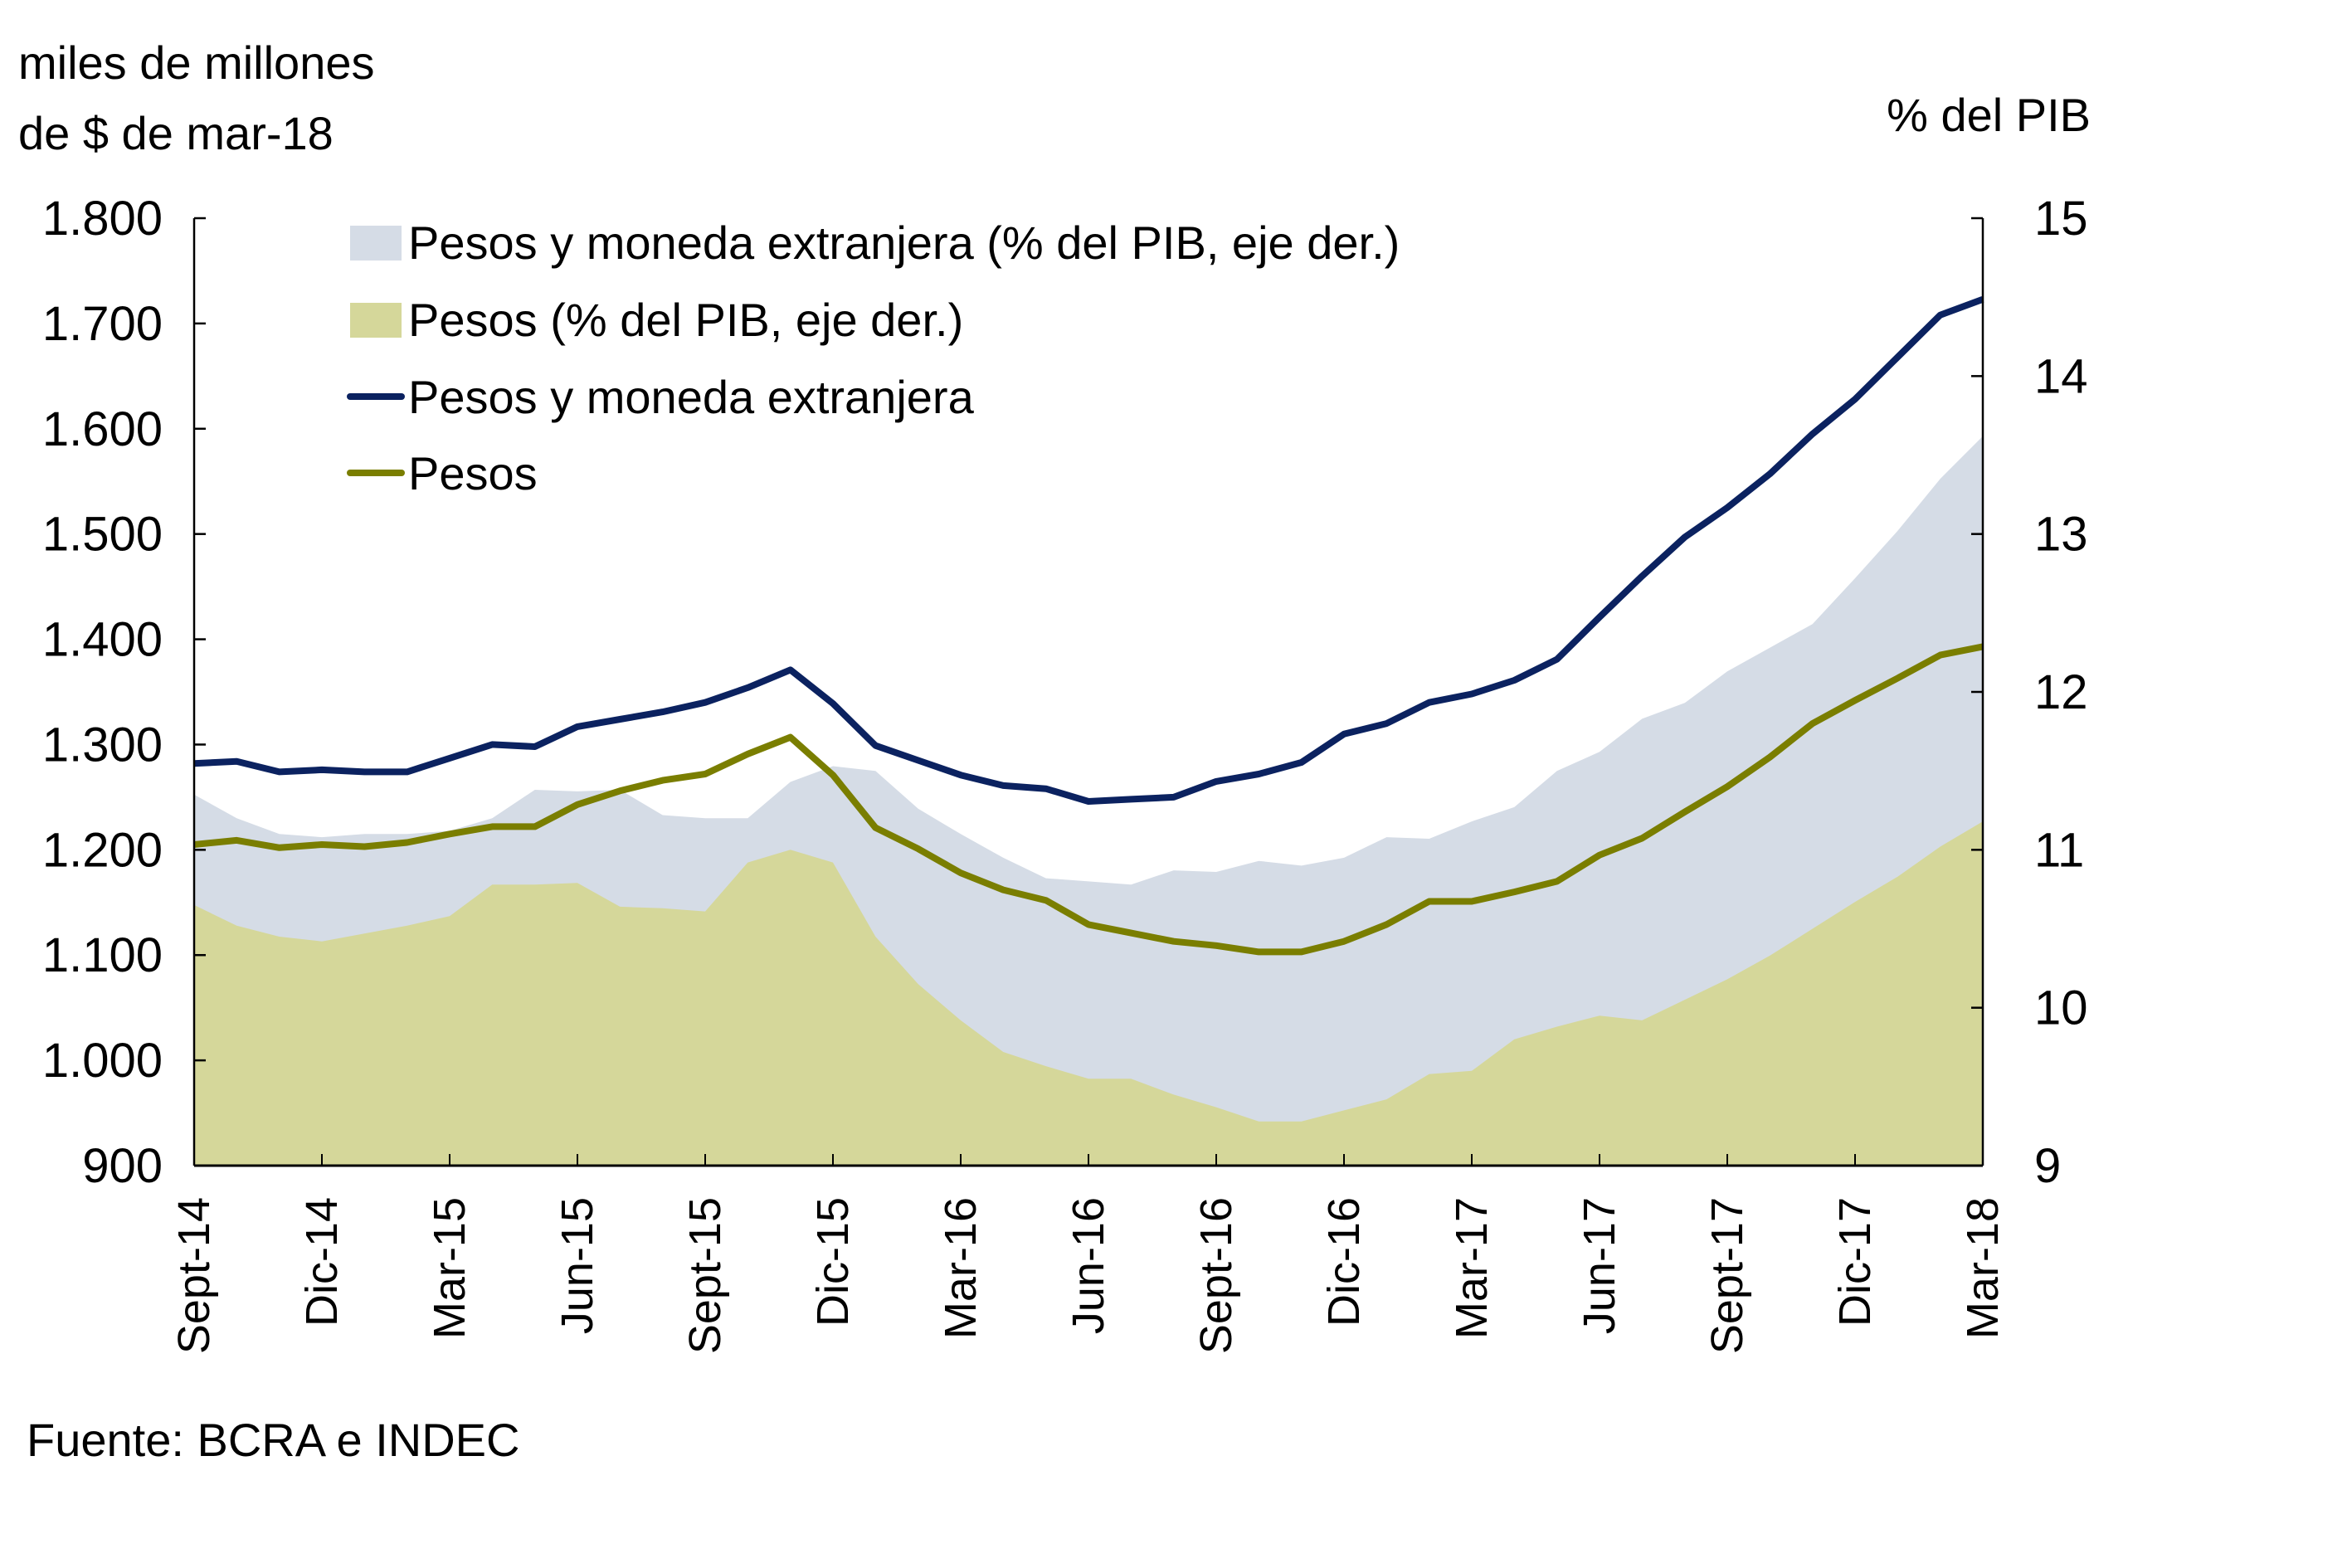 The width and height of the screenshot is (2352, 1568). I want to click on left-axis-tick-label: 1.800, so click(102, 219).